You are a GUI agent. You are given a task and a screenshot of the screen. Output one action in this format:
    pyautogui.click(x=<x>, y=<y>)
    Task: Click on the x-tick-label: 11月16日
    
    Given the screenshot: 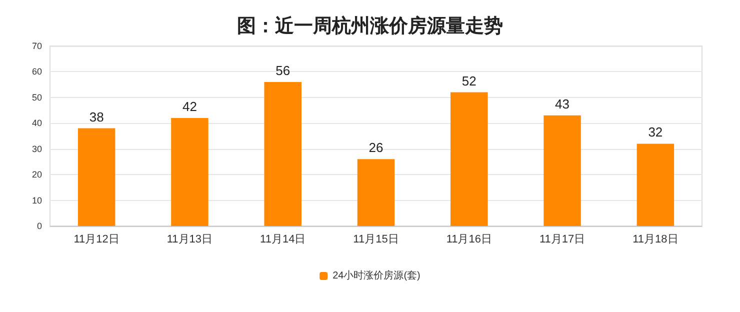 What is the action you would take?
    pyautogui.click(x=469, y=240)
    